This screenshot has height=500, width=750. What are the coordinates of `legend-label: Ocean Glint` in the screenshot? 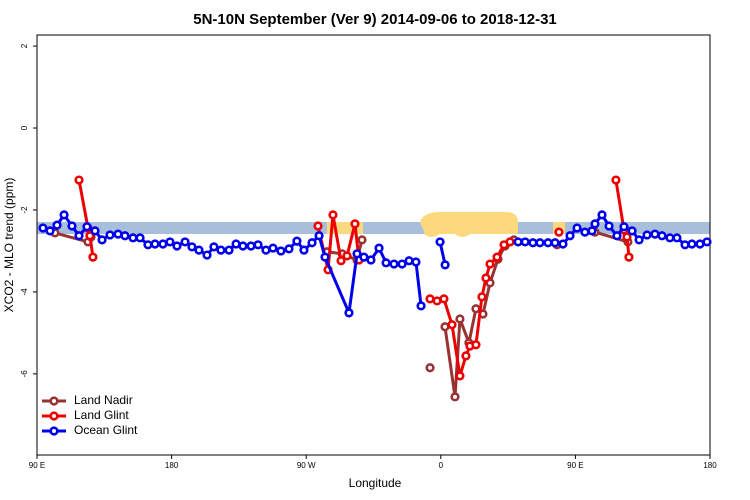 It's located at (106, 430).